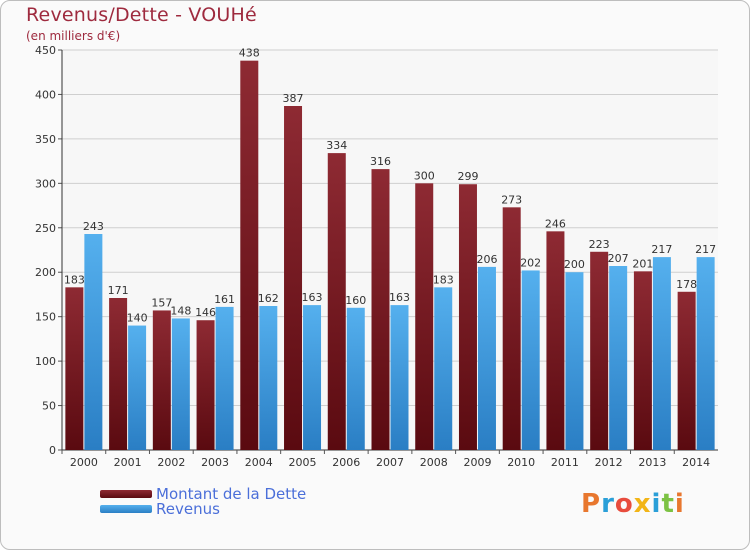  Describe the element at coordinates (624, 504) in the screenshot. I see `logo-letter: o` at that location.